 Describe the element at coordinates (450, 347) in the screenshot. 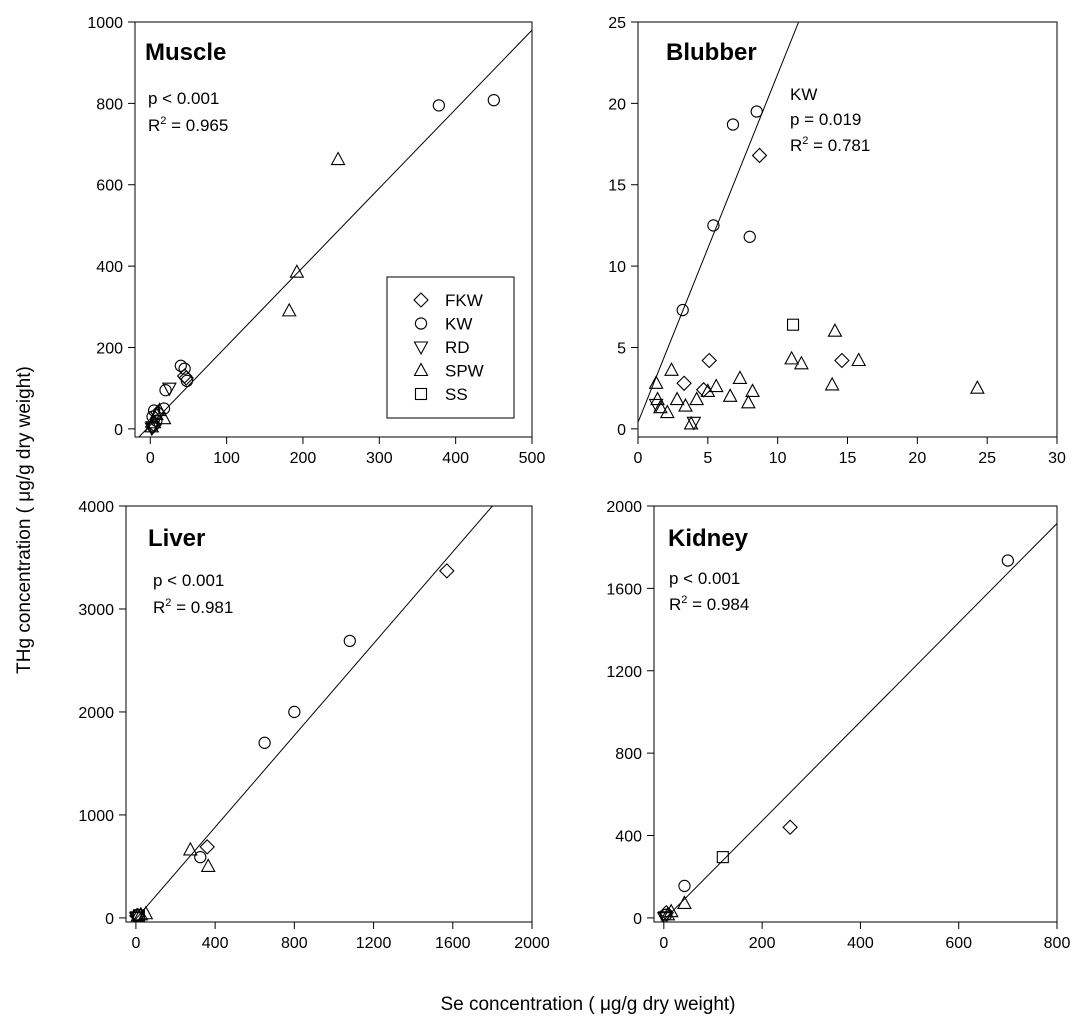

I see `legend-box` at that location.